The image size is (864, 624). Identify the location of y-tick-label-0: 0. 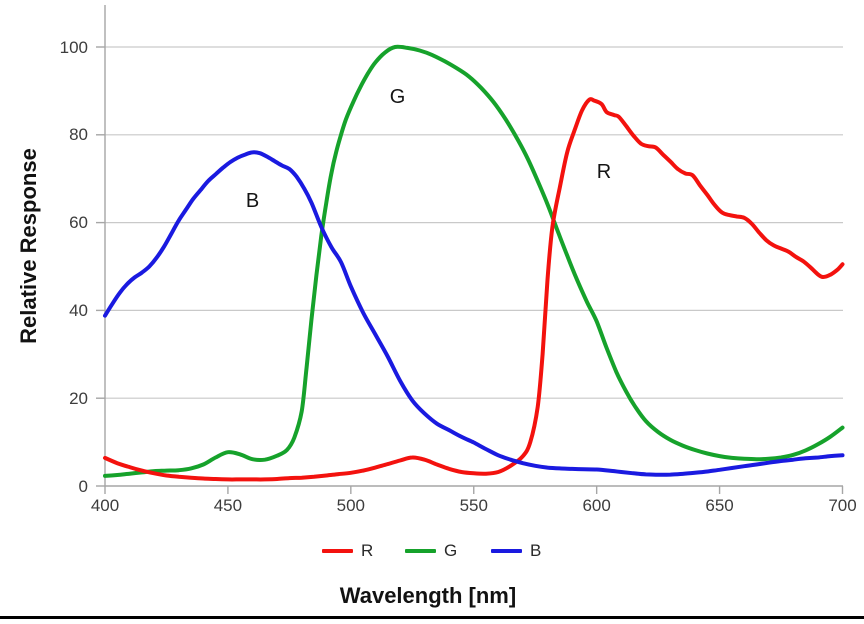
(83, 486).